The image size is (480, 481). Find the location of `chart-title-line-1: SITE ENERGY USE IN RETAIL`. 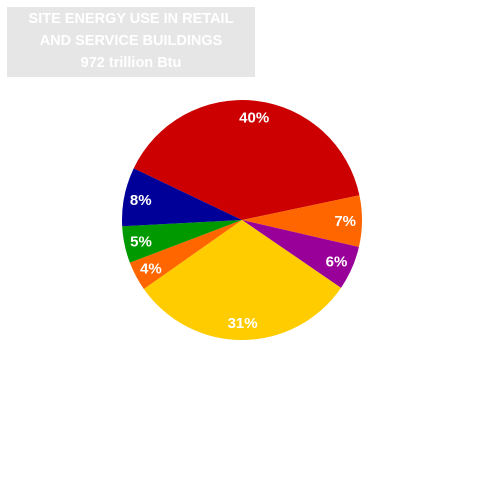

chart-title-line-1: SITE ENERGY USE IN RETAIL is located at coordinates (131, 19).